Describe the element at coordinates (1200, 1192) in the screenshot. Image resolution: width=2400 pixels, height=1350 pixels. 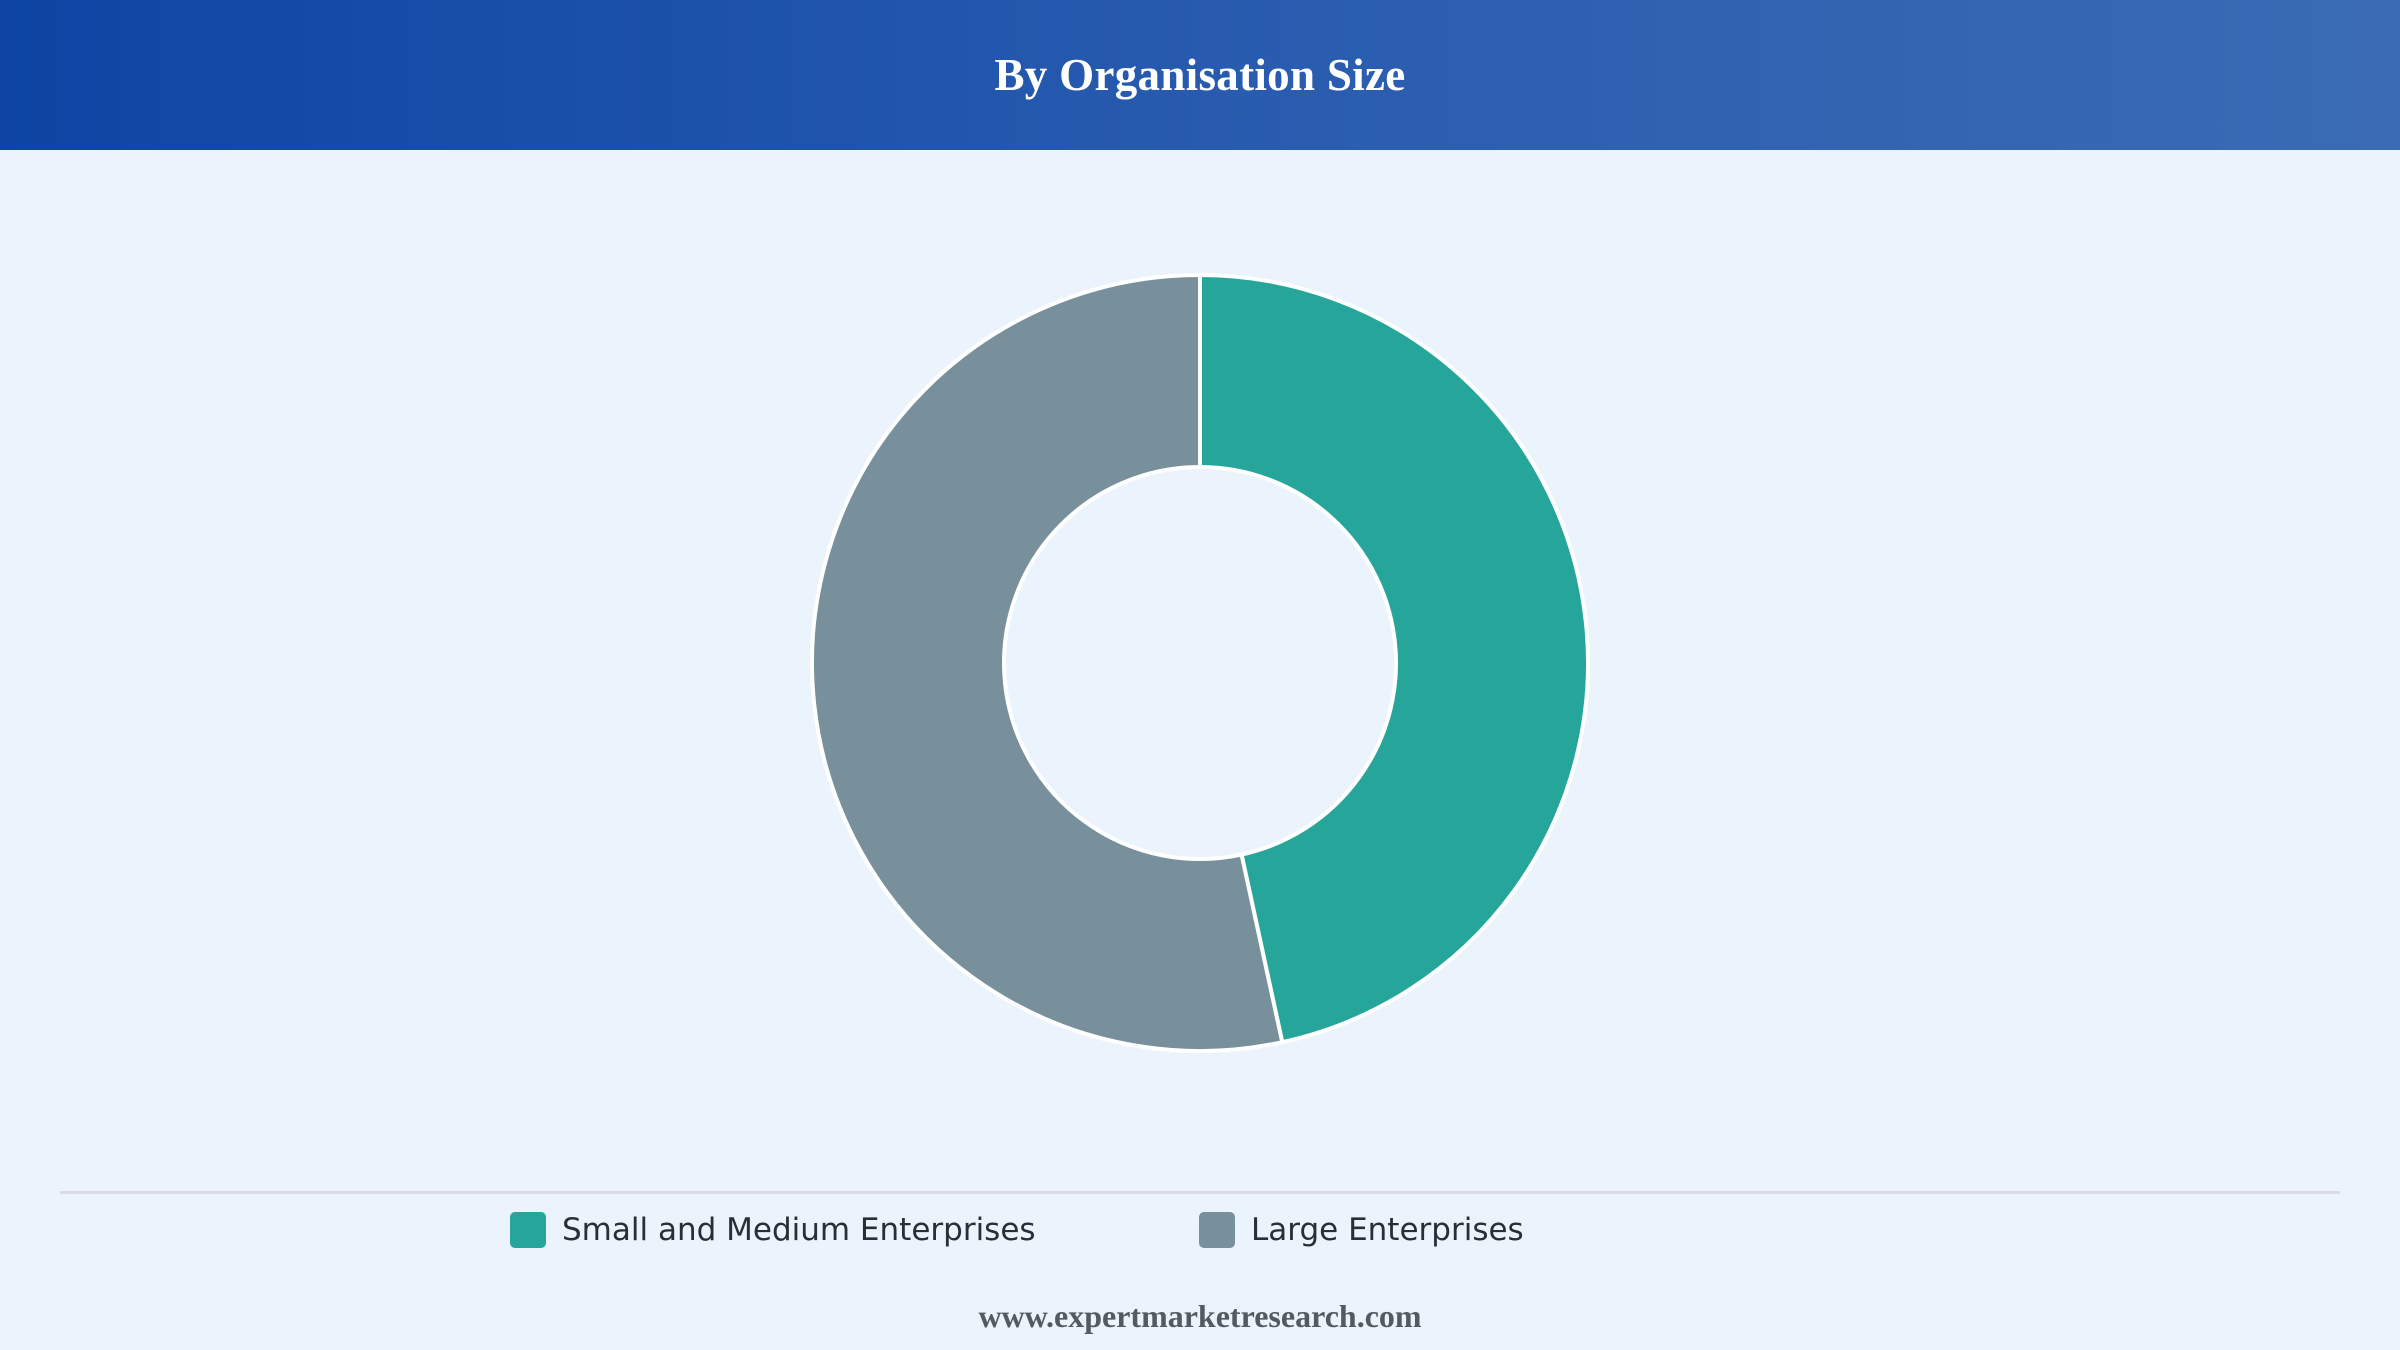
I see `legend-divider` at that location.